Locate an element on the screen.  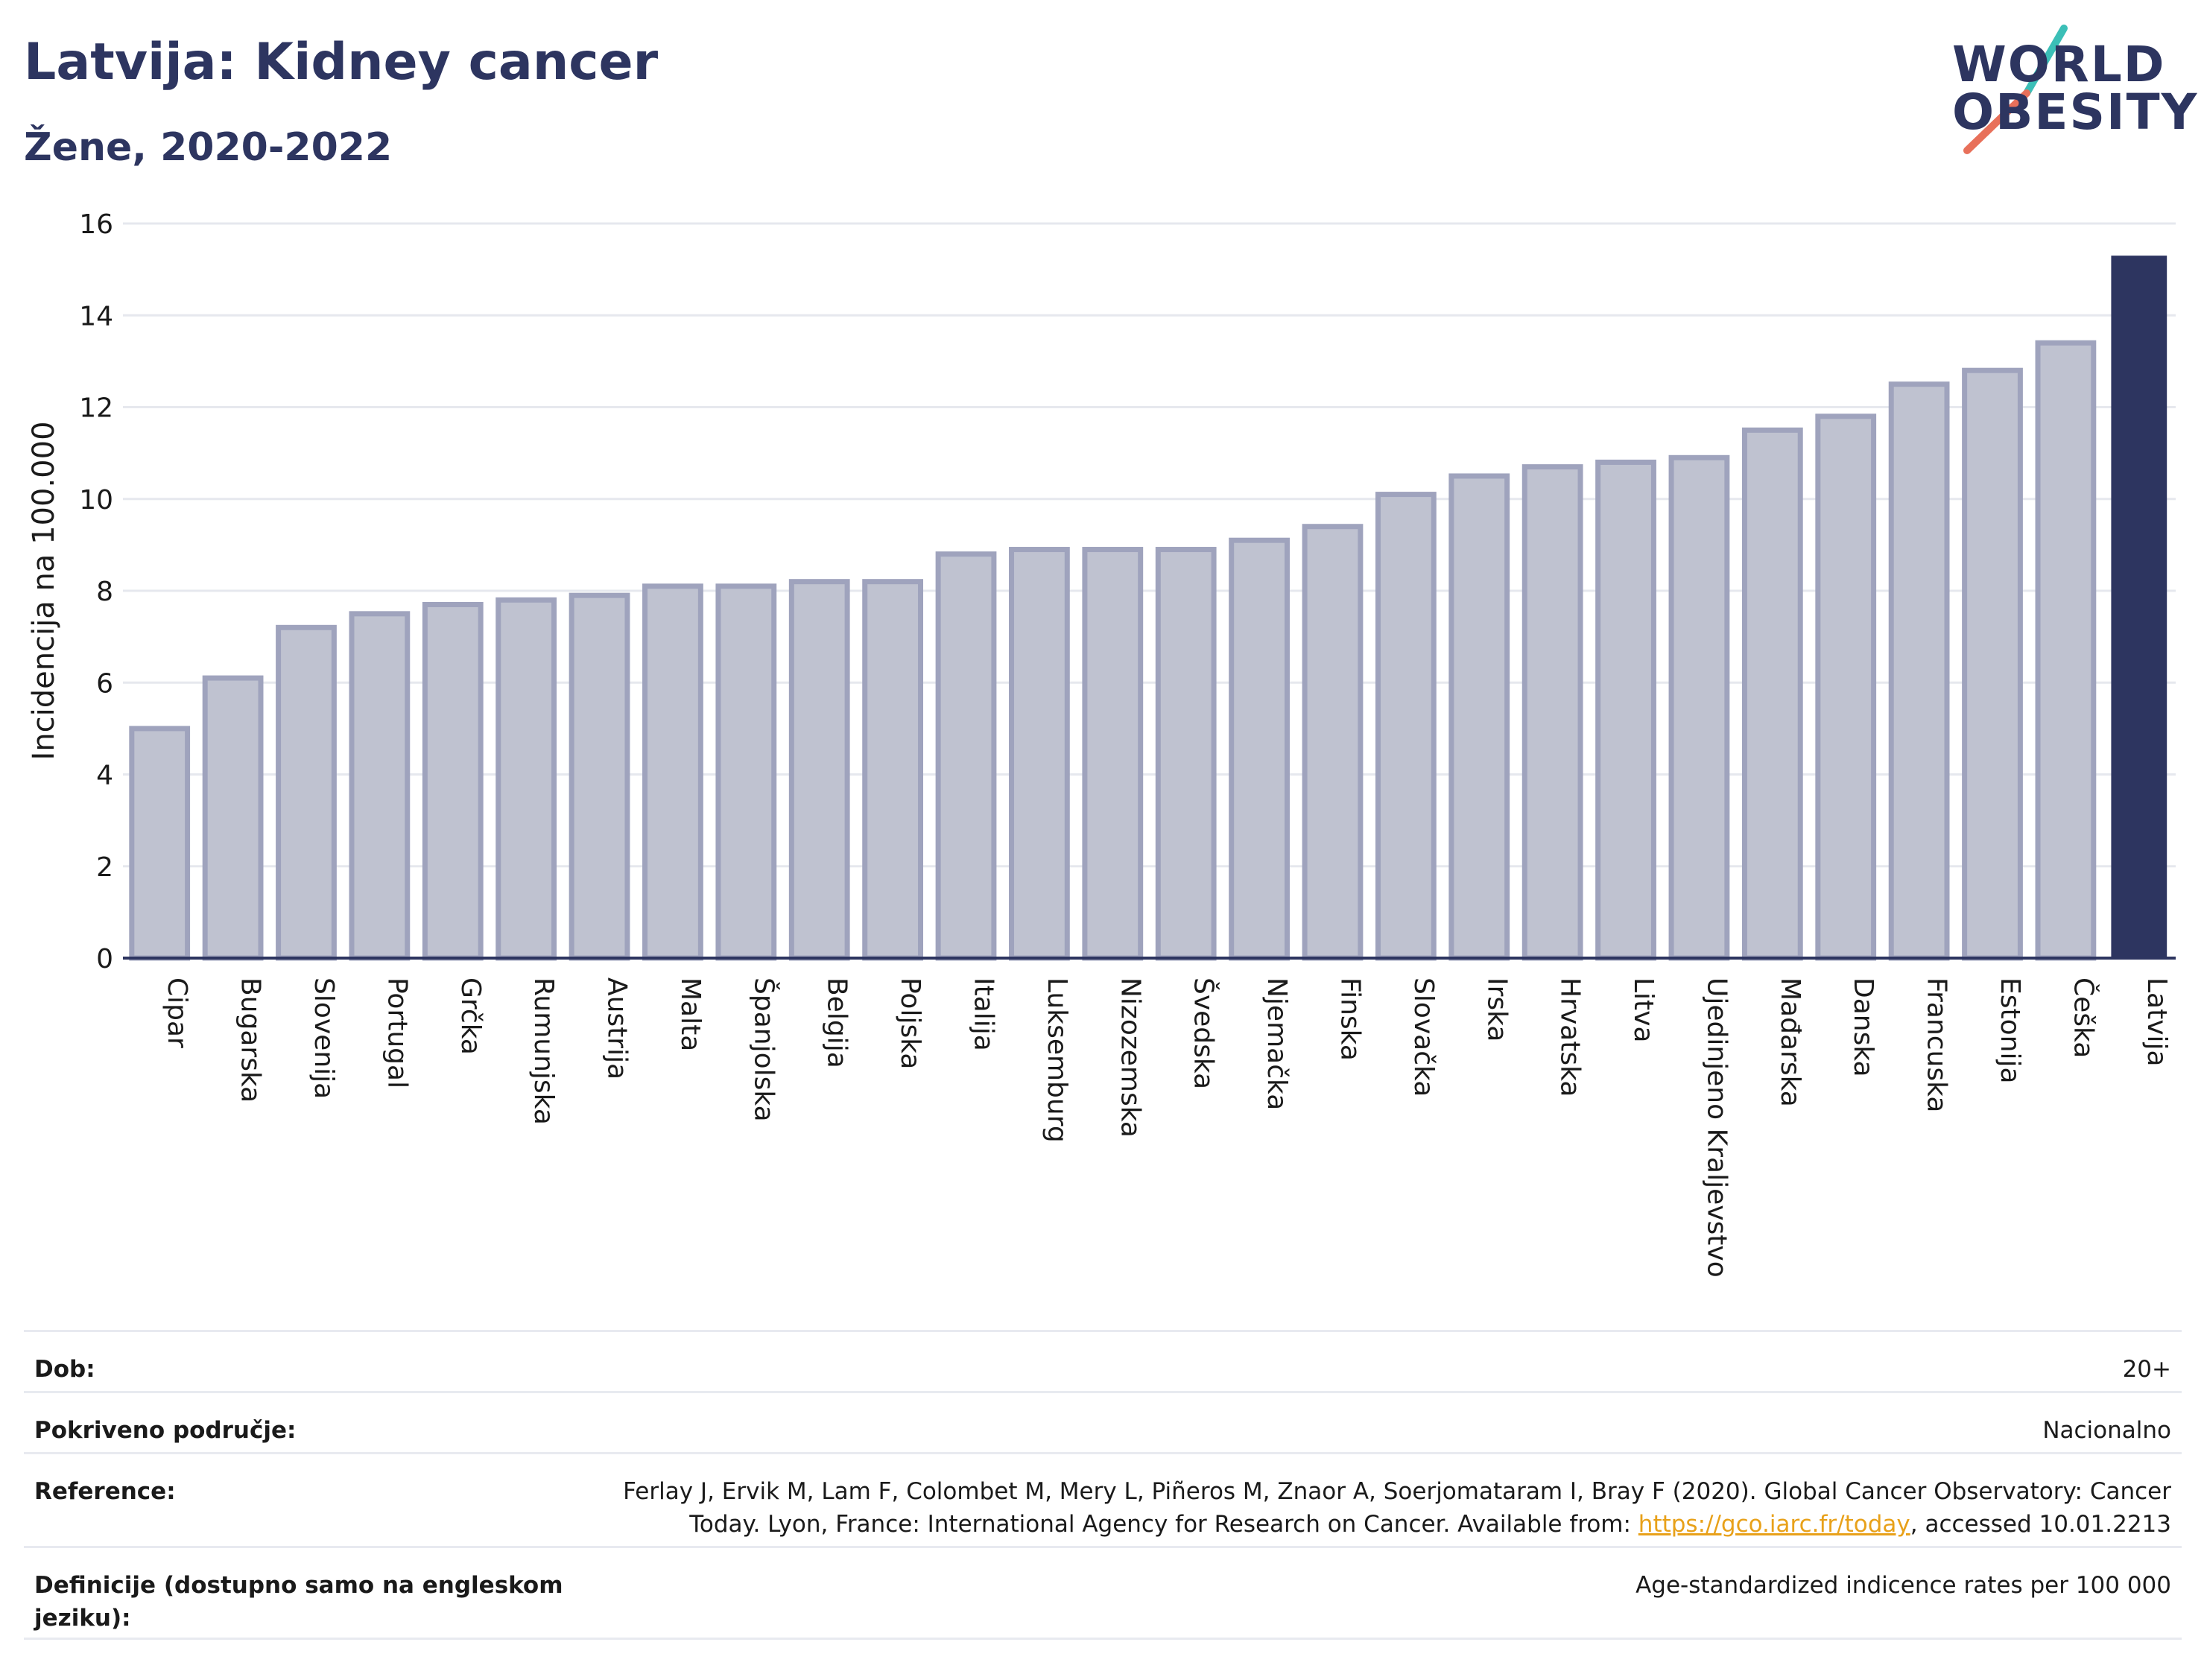
x-tick-label: Mađarska is located at coordinates (1790, 1042).